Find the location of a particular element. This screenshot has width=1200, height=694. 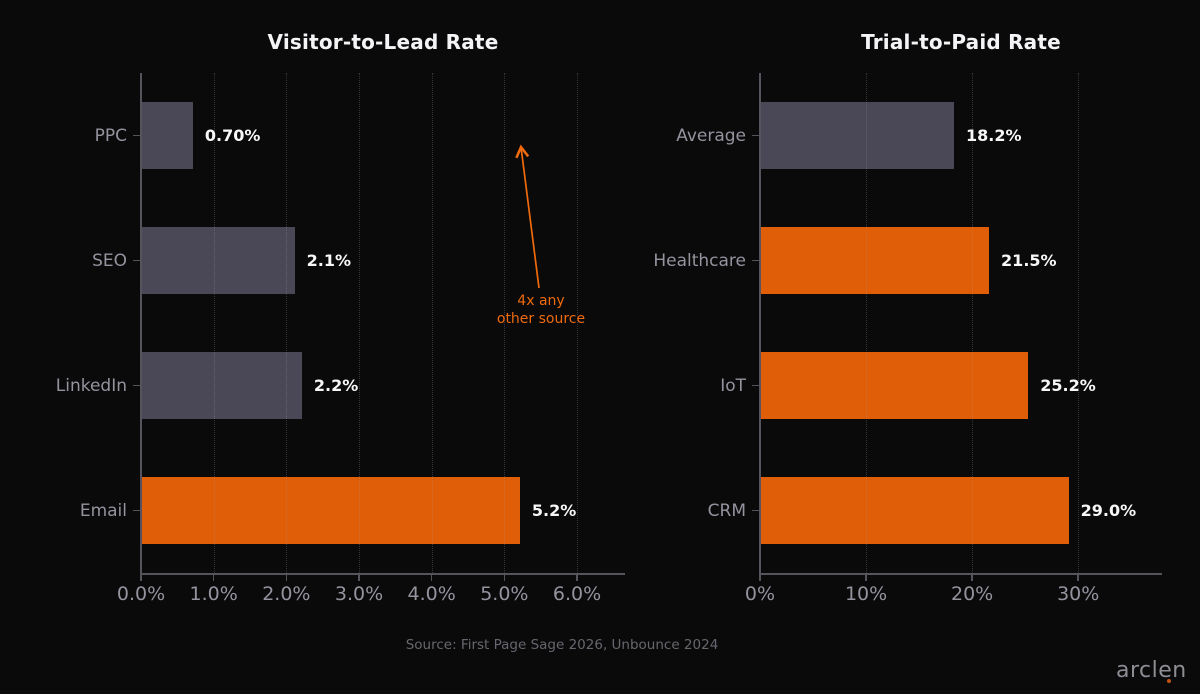

x-tick-label: 2.0% is located at coordinates (286, 594).